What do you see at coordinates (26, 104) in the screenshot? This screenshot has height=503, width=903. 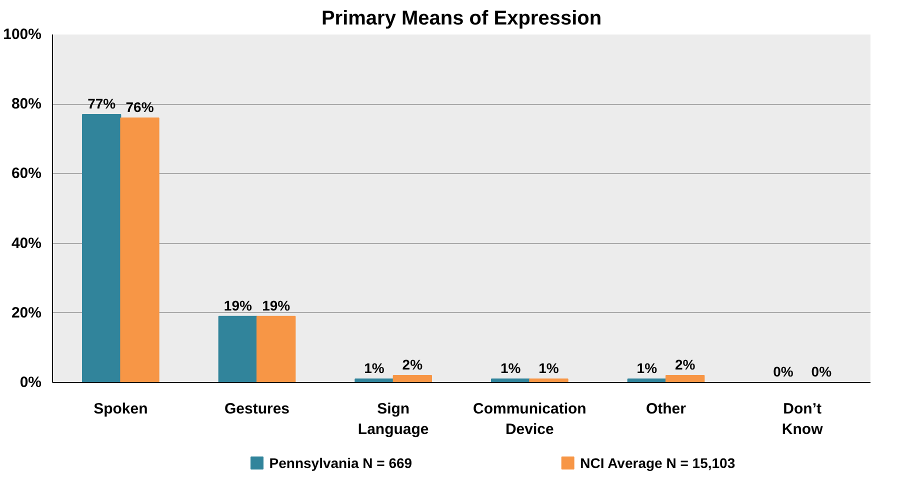 I see `y-tick-label: 80%` at bounding box center [26, 104].